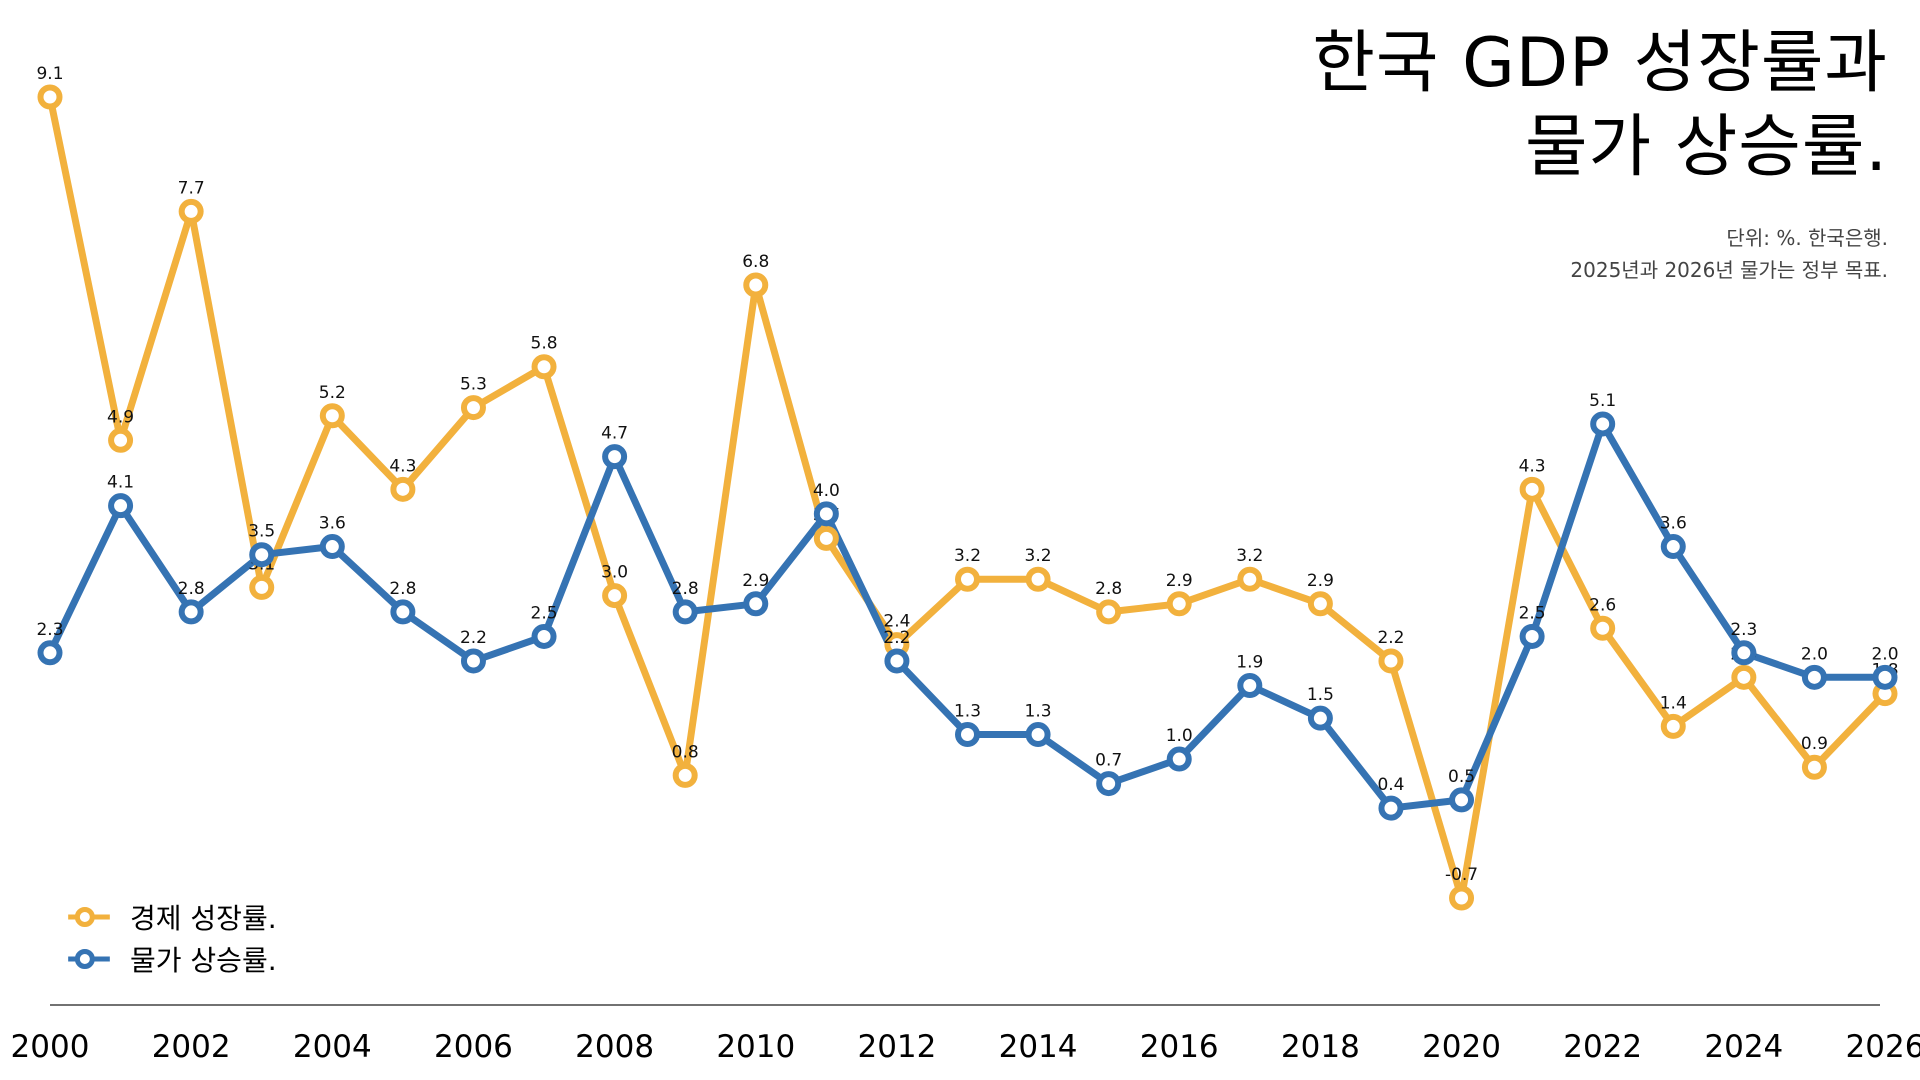 The width and height of the screenshot is (1920, 1080). What do you see at coordinates (170, 917) in the screenshot?
I see `legend-item-growth: 경제 성장률.` at bounding box center [170, 917].